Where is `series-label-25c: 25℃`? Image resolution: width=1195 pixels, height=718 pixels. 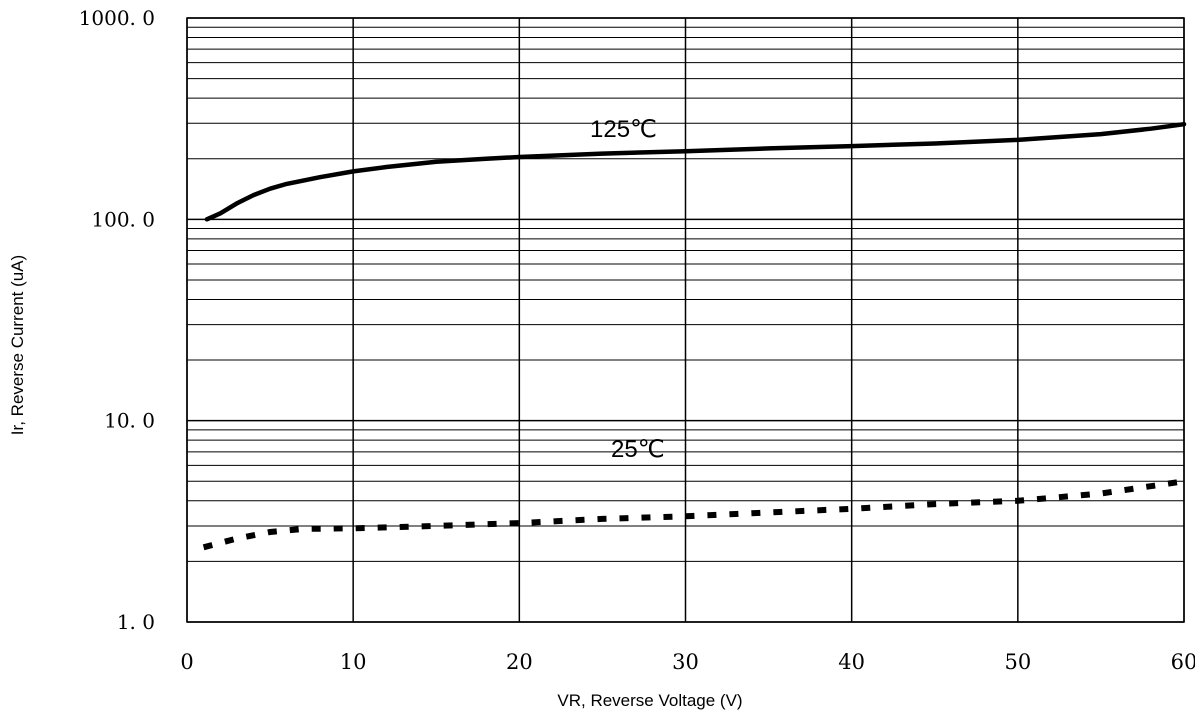 series-label-25c: 25℃ is located at coordinates (638, 449).